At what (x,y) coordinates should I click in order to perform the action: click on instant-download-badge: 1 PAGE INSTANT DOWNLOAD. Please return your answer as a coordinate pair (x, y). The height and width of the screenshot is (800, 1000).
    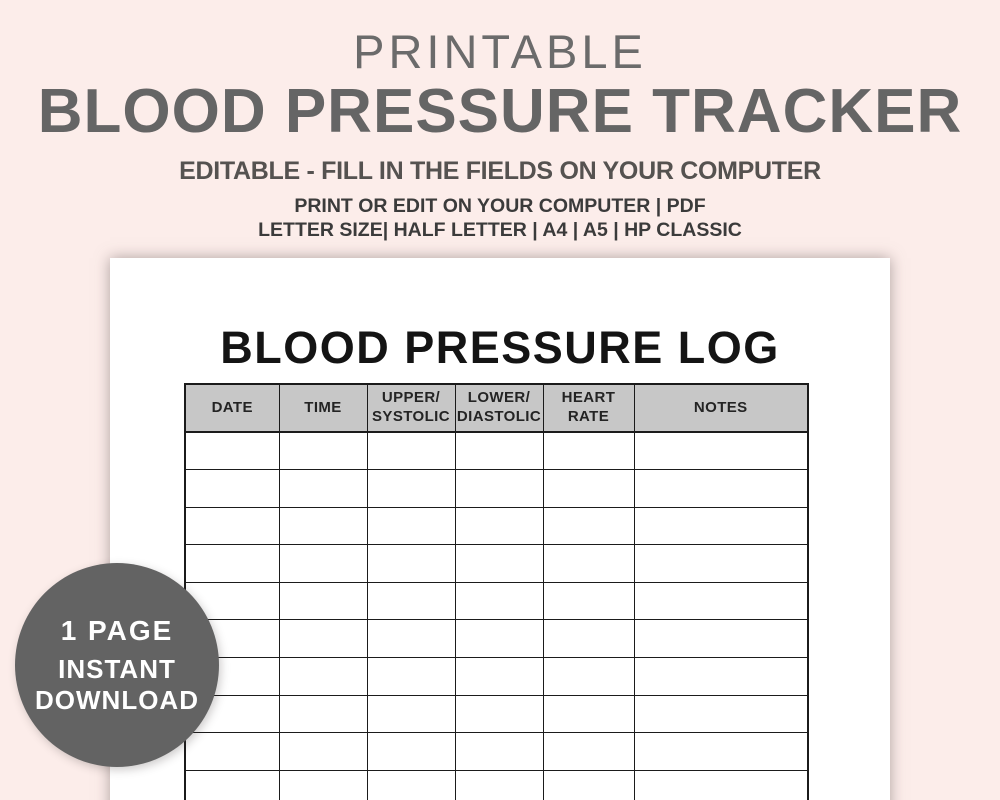
    Looking at the image, I should click on (117, 665).